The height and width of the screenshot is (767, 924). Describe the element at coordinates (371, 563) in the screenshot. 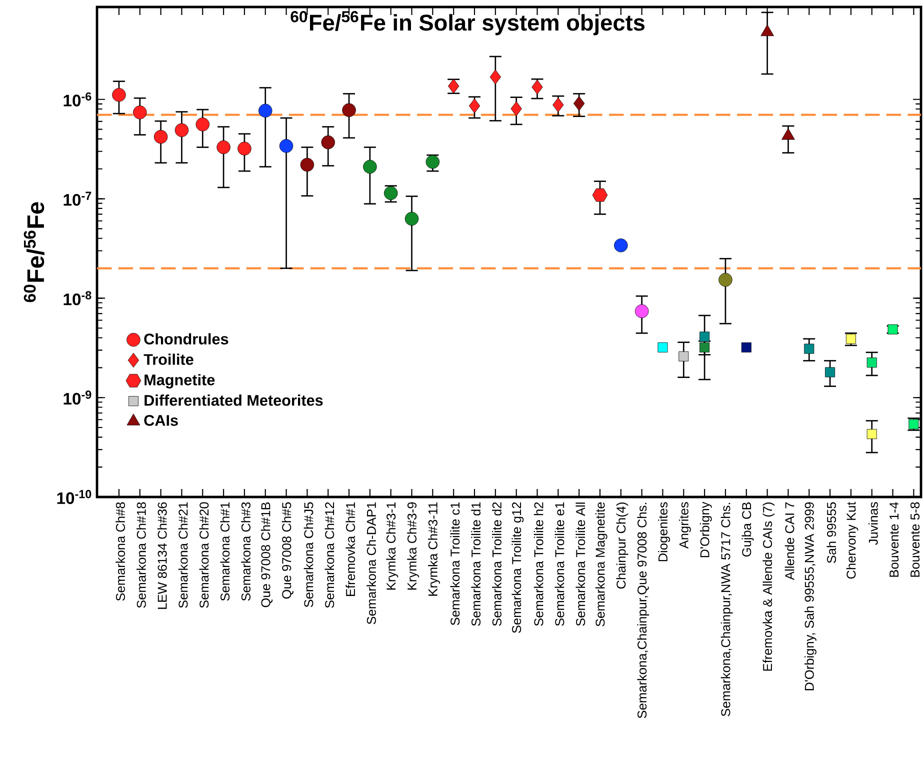

I see `x-tick-label: Semarkona Ch-DAP1` at that location.